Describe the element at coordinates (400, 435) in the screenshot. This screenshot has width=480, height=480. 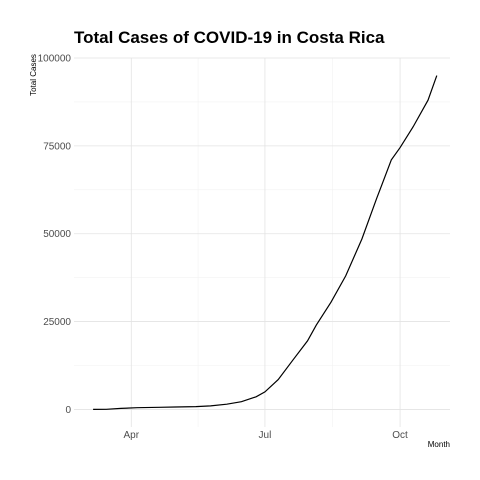
I see `x-tick-label: Oct` at that location.